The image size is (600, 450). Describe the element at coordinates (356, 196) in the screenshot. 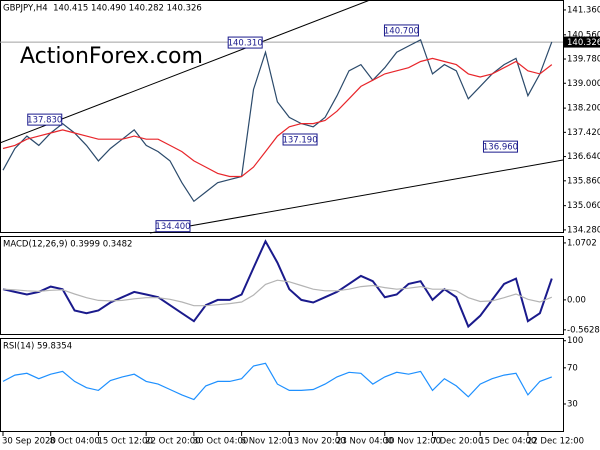

I see `trendline` at that location.